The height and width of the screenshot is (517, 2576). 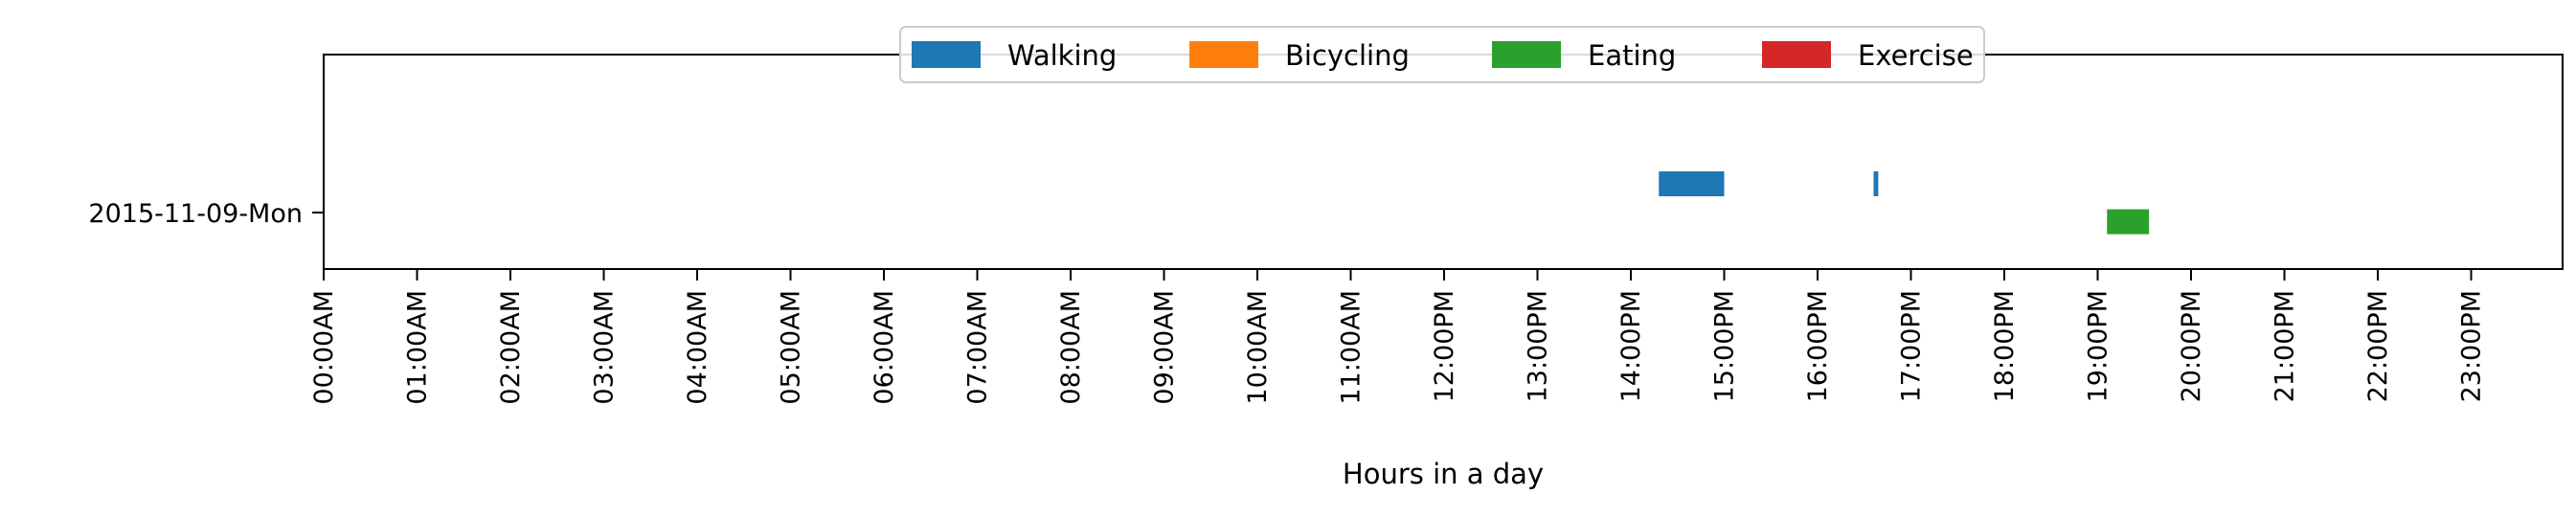 I want to click on x-tick-label: 22:00PM, so click(x=2378, y=346).